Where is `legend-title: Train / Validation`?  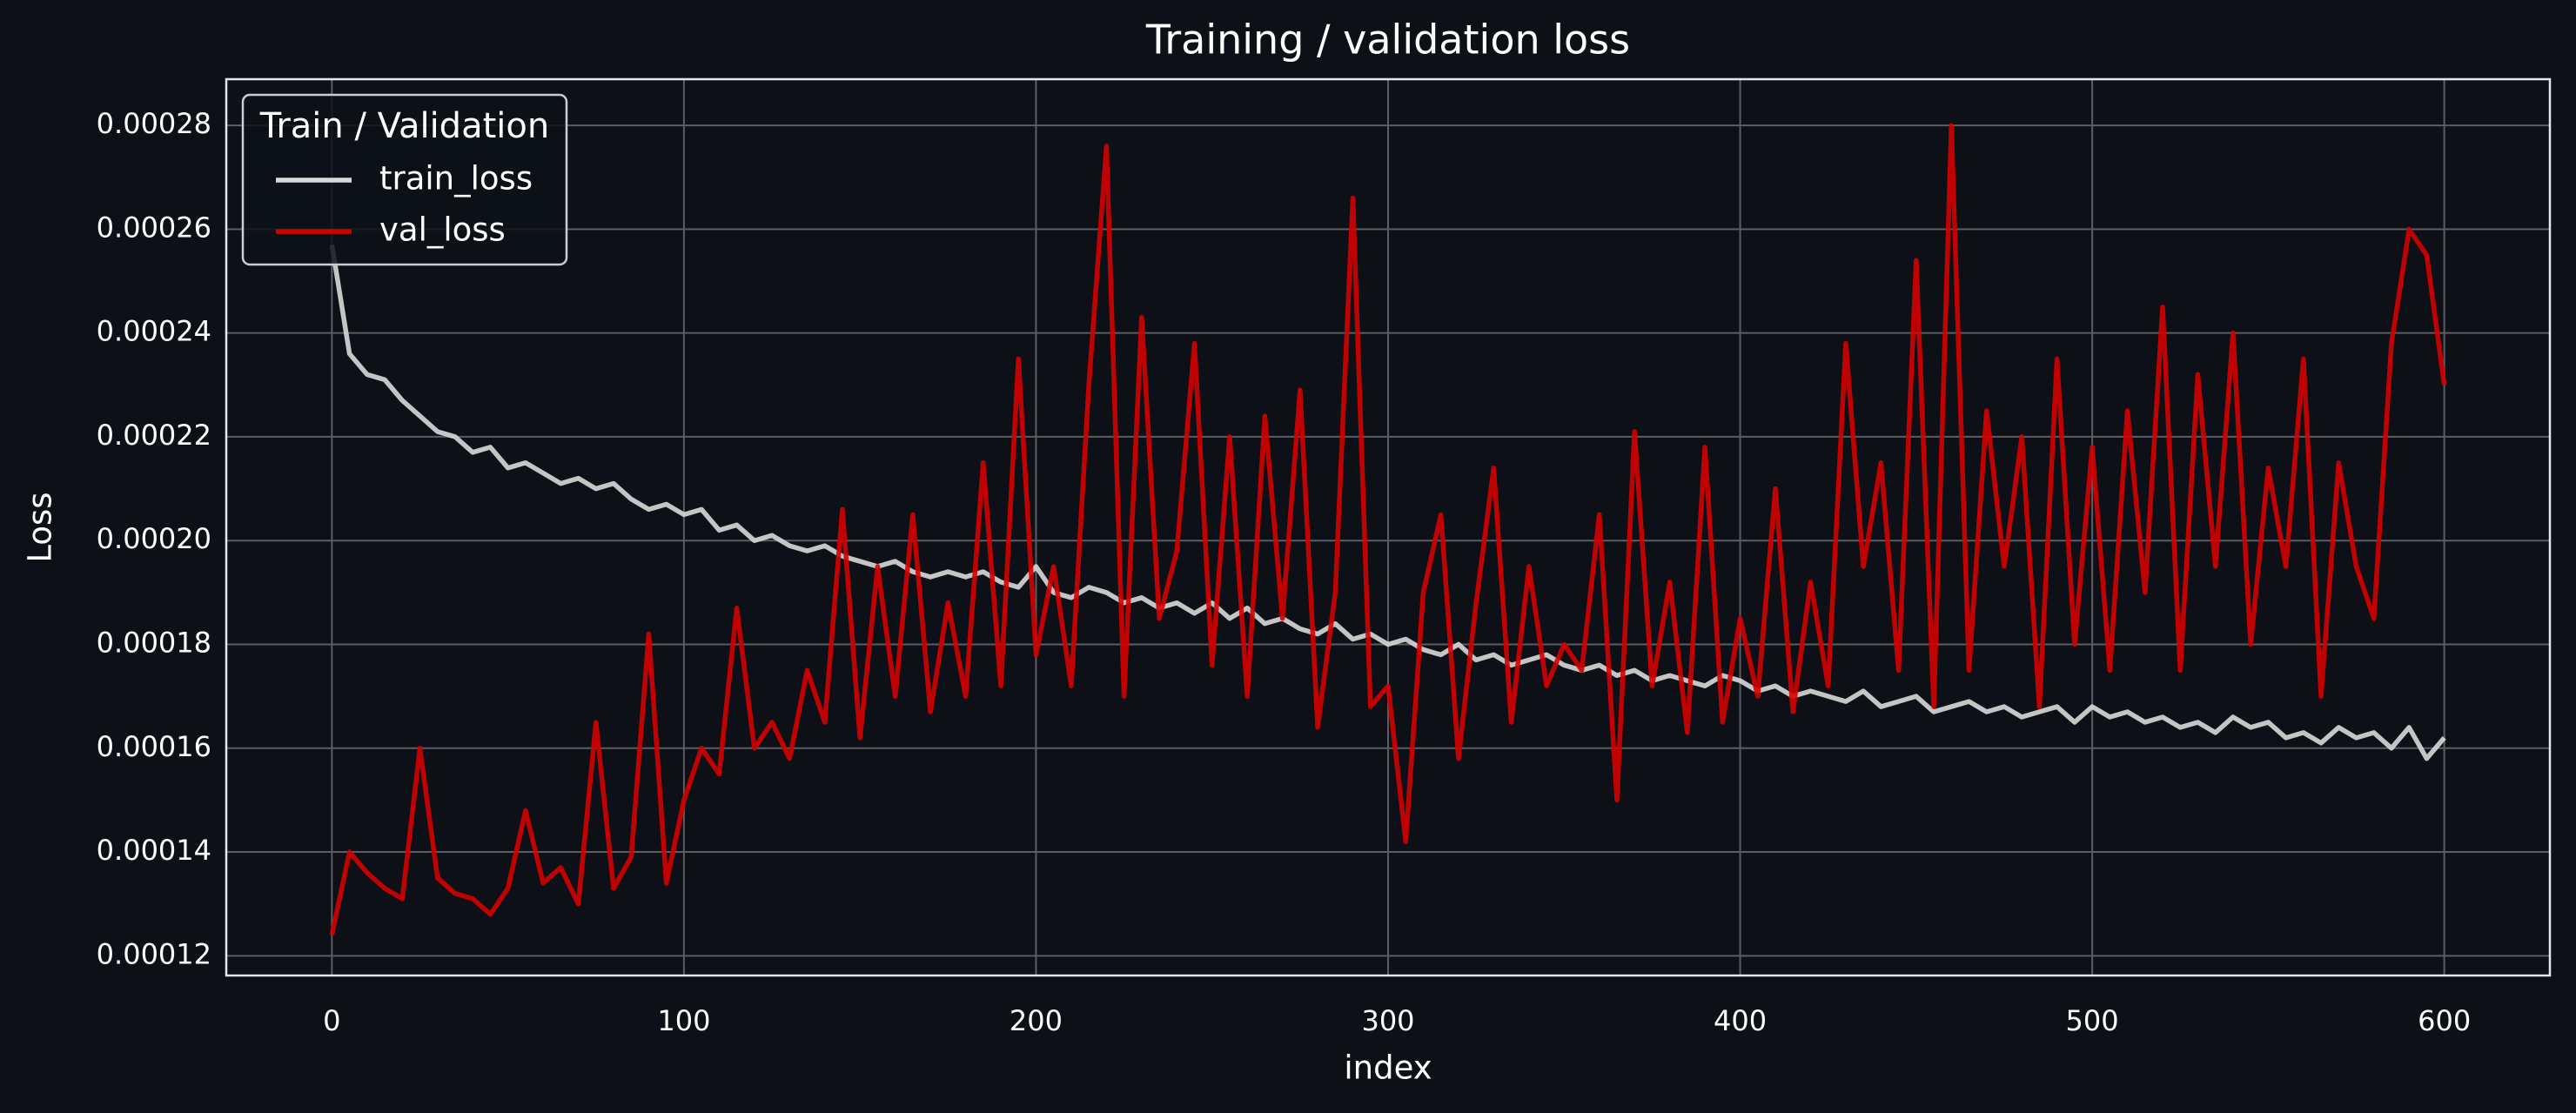
legend-title: Train / Validation is located at coordinates (404, 126).